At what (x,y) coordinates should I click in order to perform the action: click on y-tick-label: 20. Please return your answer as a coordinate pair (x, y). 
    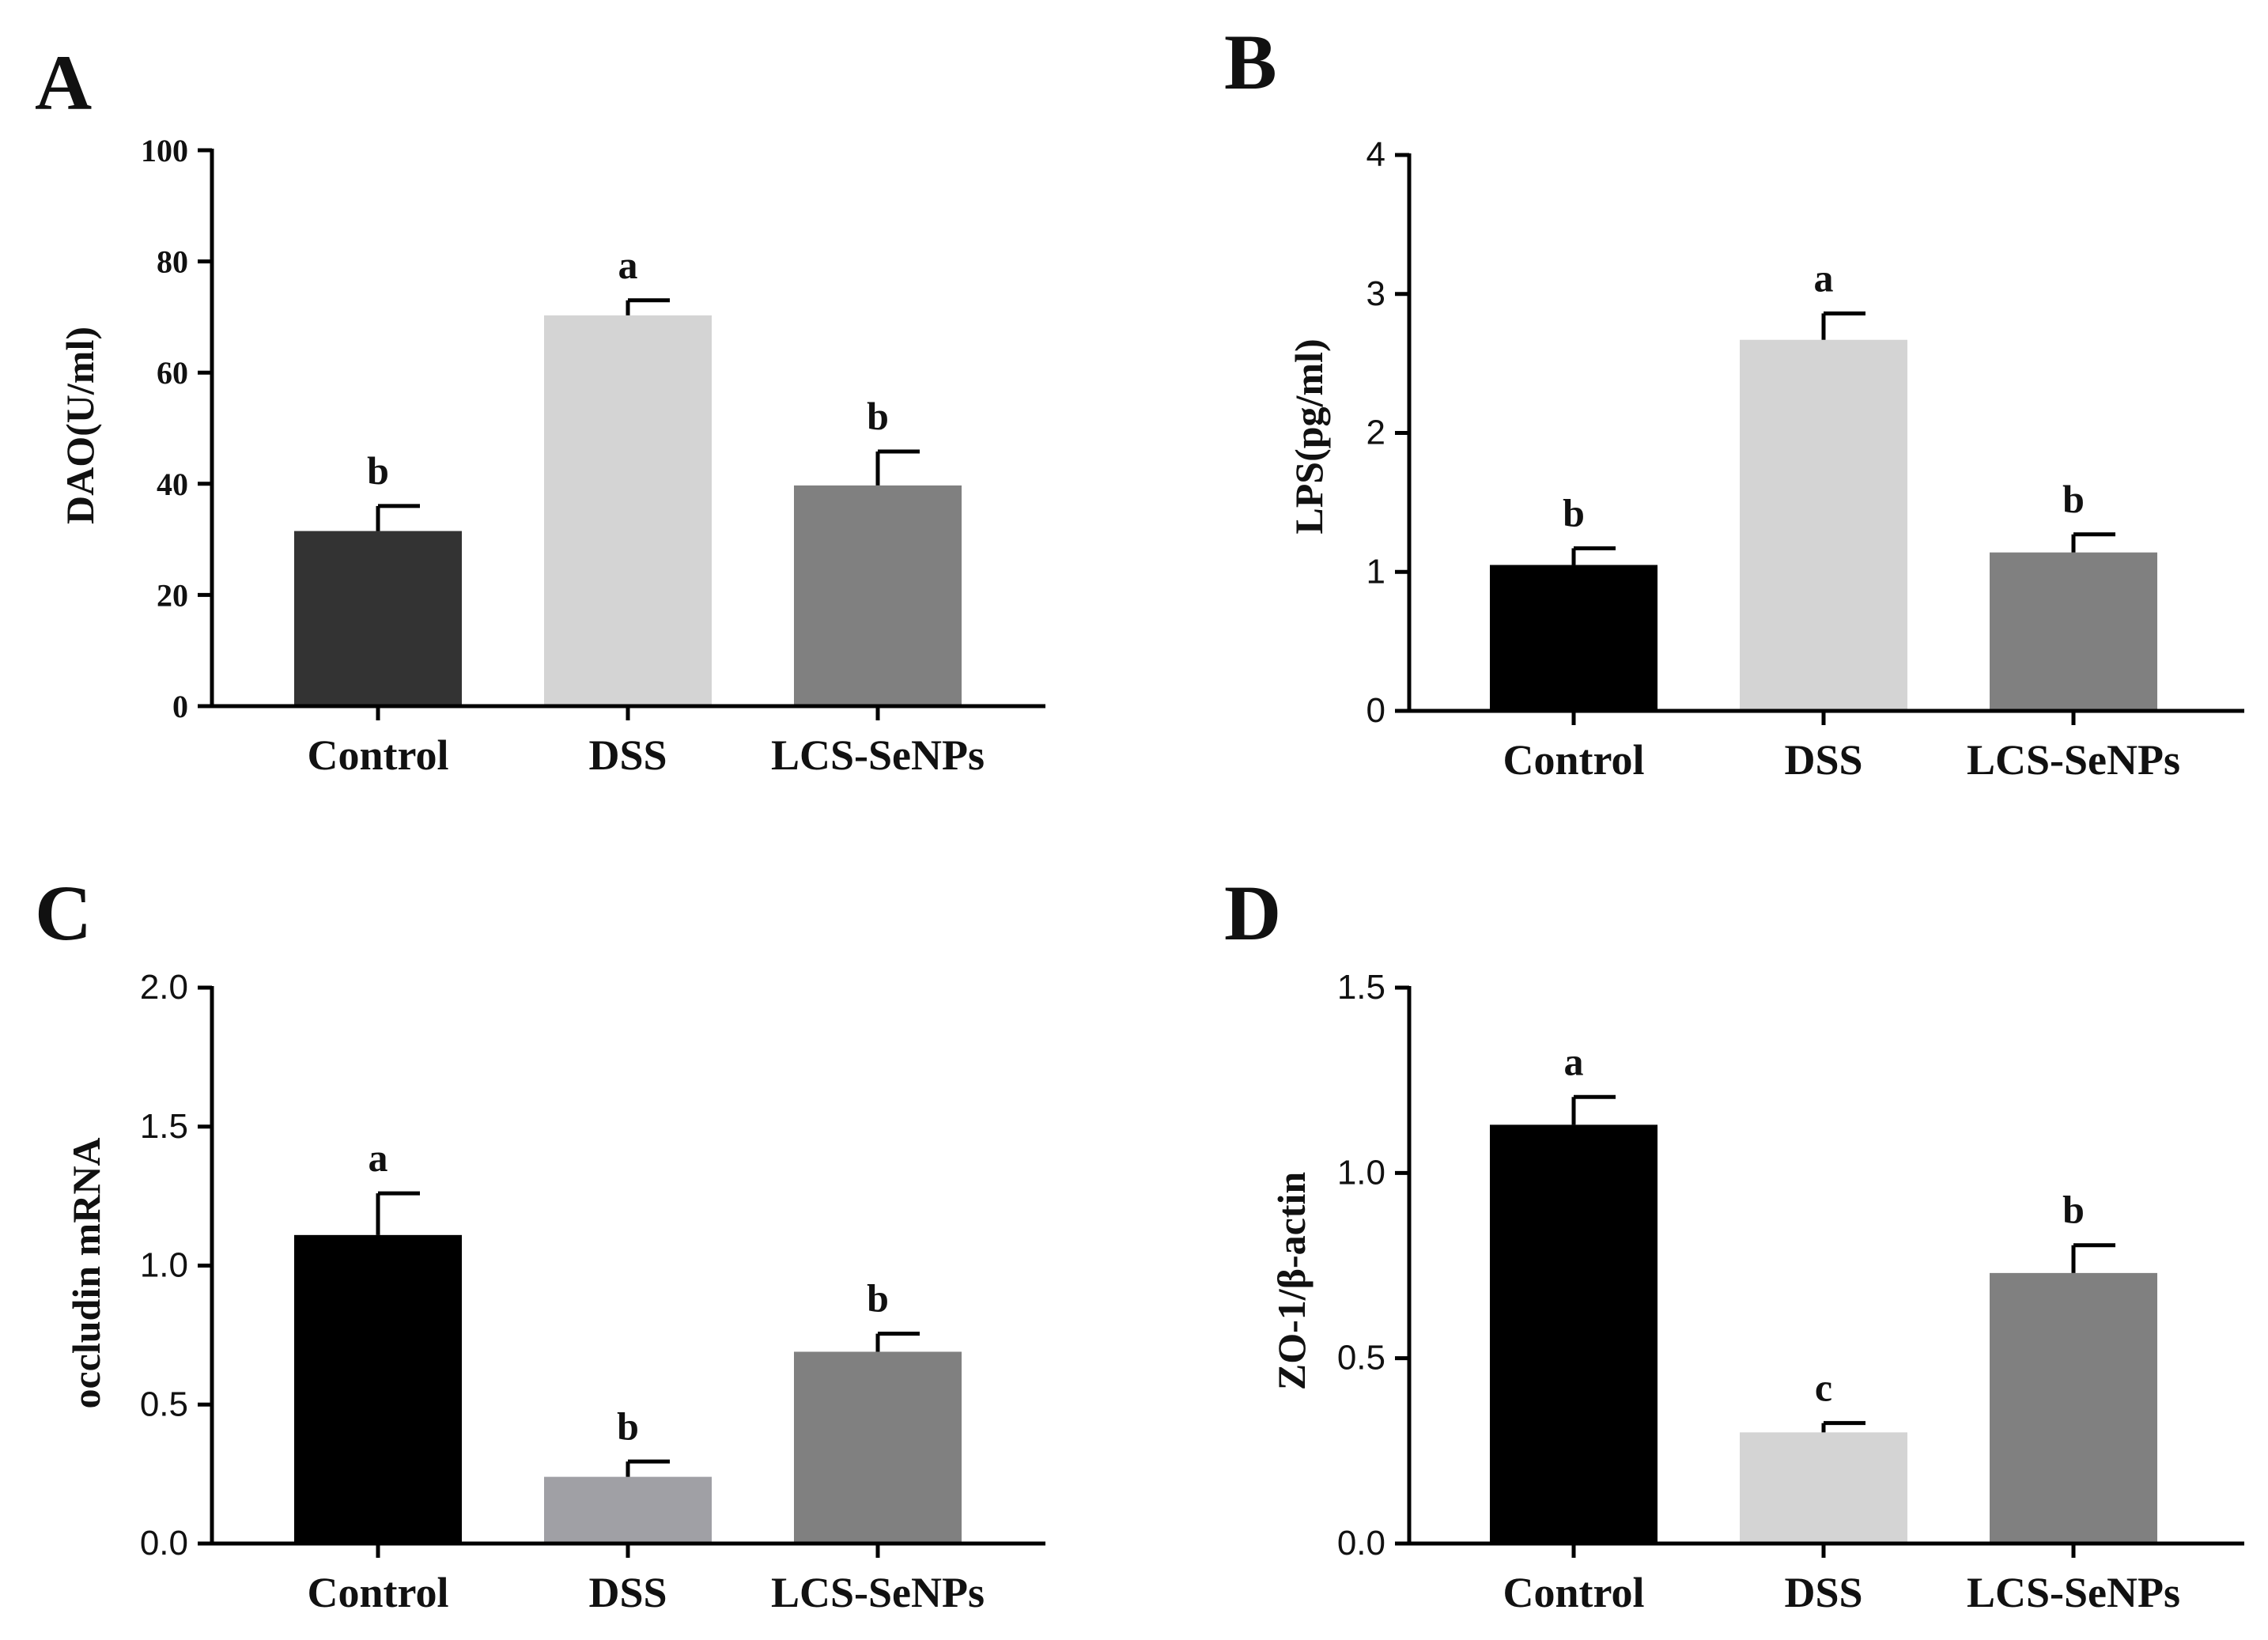
    Looking at the image, I should click on (173, 595).